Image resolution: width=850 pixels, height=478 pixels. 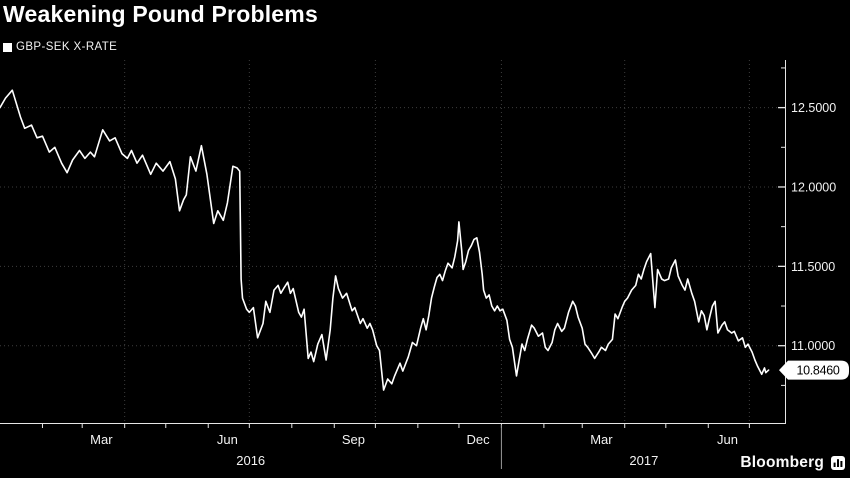 I want to click on y-axis-label: 12.5000, so click(x=813, y=108).